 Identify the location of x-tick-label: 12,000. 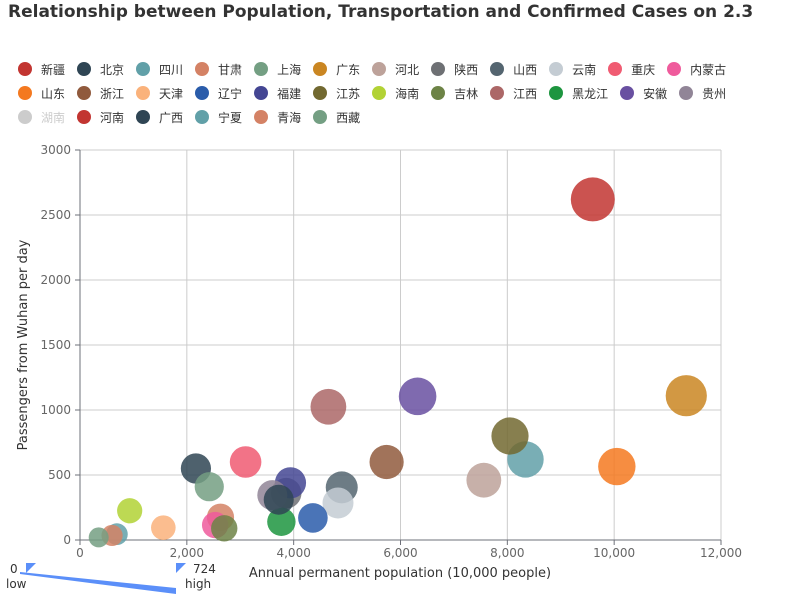
(721, 553).